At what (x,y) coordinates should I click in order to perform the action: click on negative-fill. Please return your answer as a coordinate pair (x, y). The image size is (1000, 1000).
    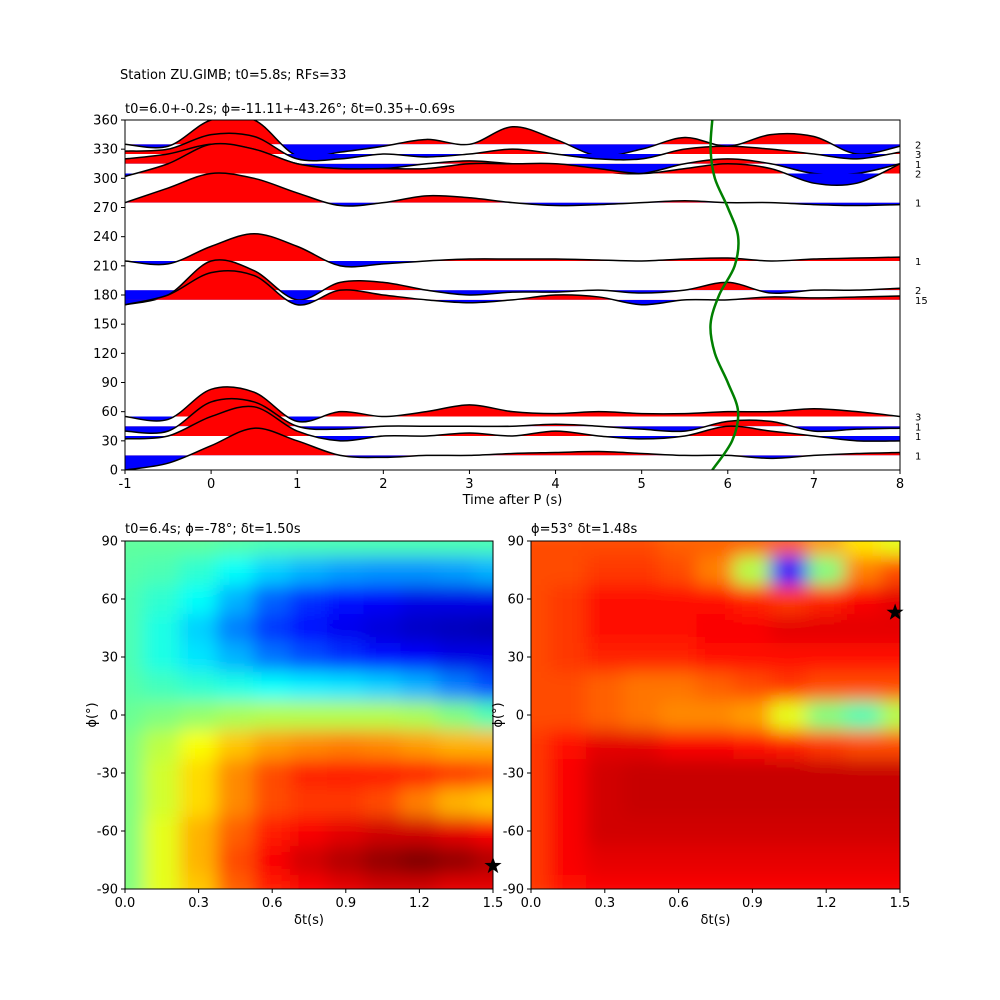
    Looking at the image, I should click on (503, 179).